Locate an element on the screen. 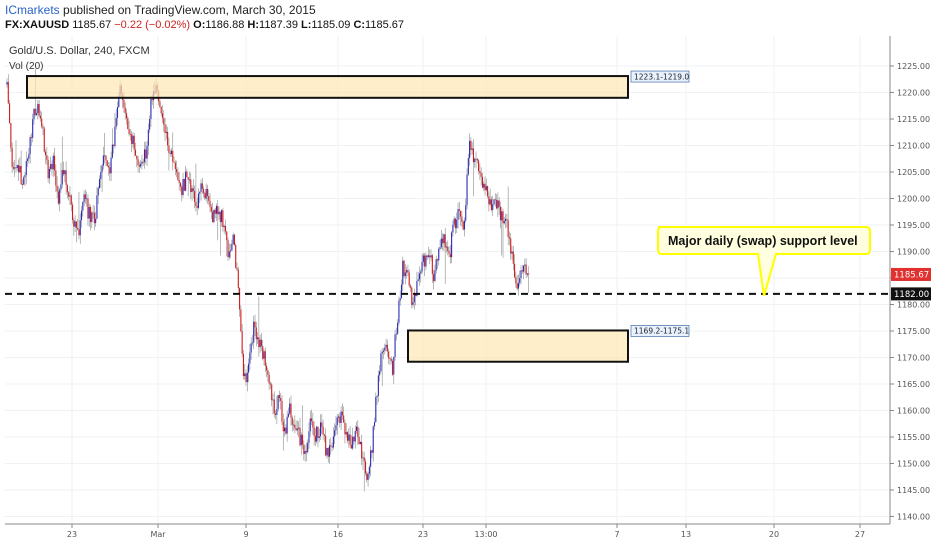 The width and height of the screenshot is (932, 550). y-tick-label: 1200.00 is located at coordinates (913, 199).